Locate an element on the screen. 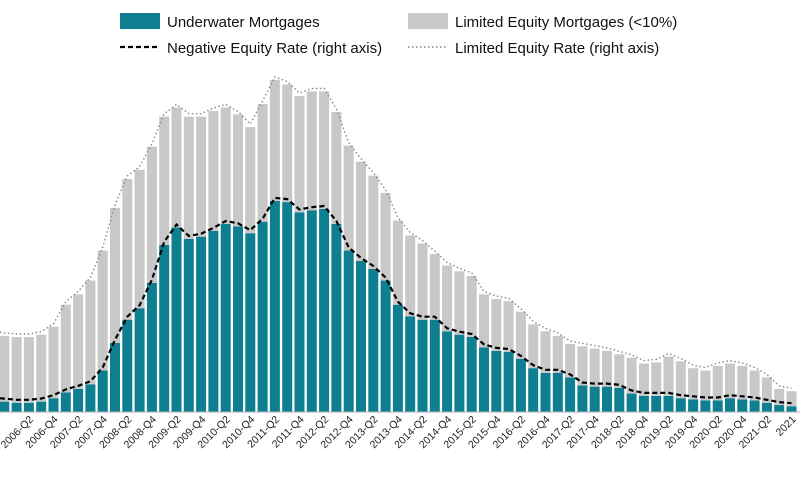 The width and height of the screenshot is (800, 500). bar-underwater-2013-Q1 is located at coordinates (361, 336).